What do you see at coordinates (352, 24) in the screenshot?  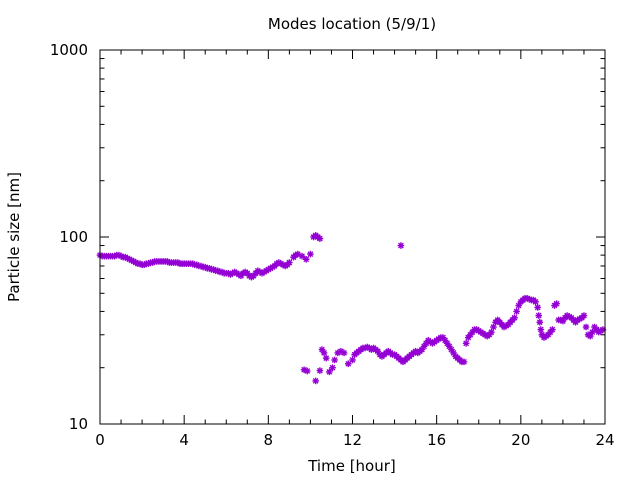 I see `chart-title: Modes location (5/9/1)` at bounding box center [352, 24].